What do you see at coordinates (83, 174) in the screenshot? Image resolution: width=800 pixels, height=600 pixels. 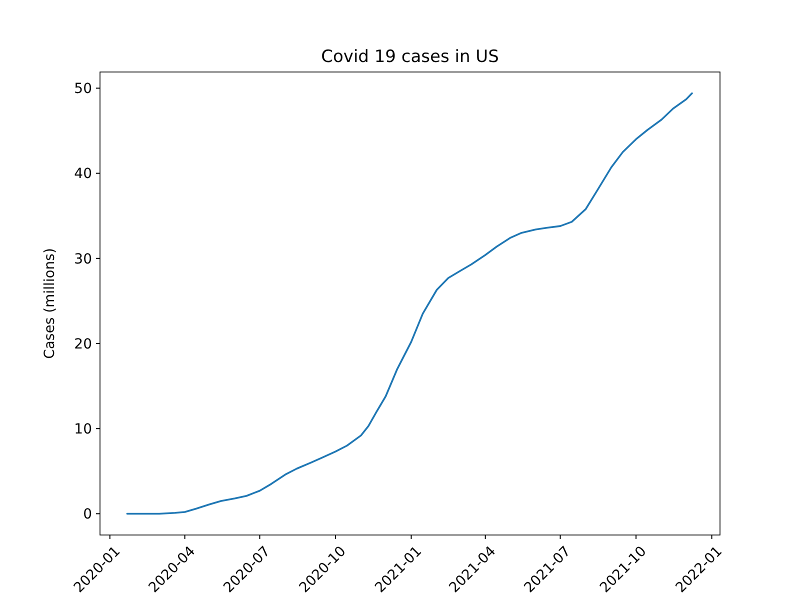 I see `y-tick-label: 40` at bounding box center [83, 174].